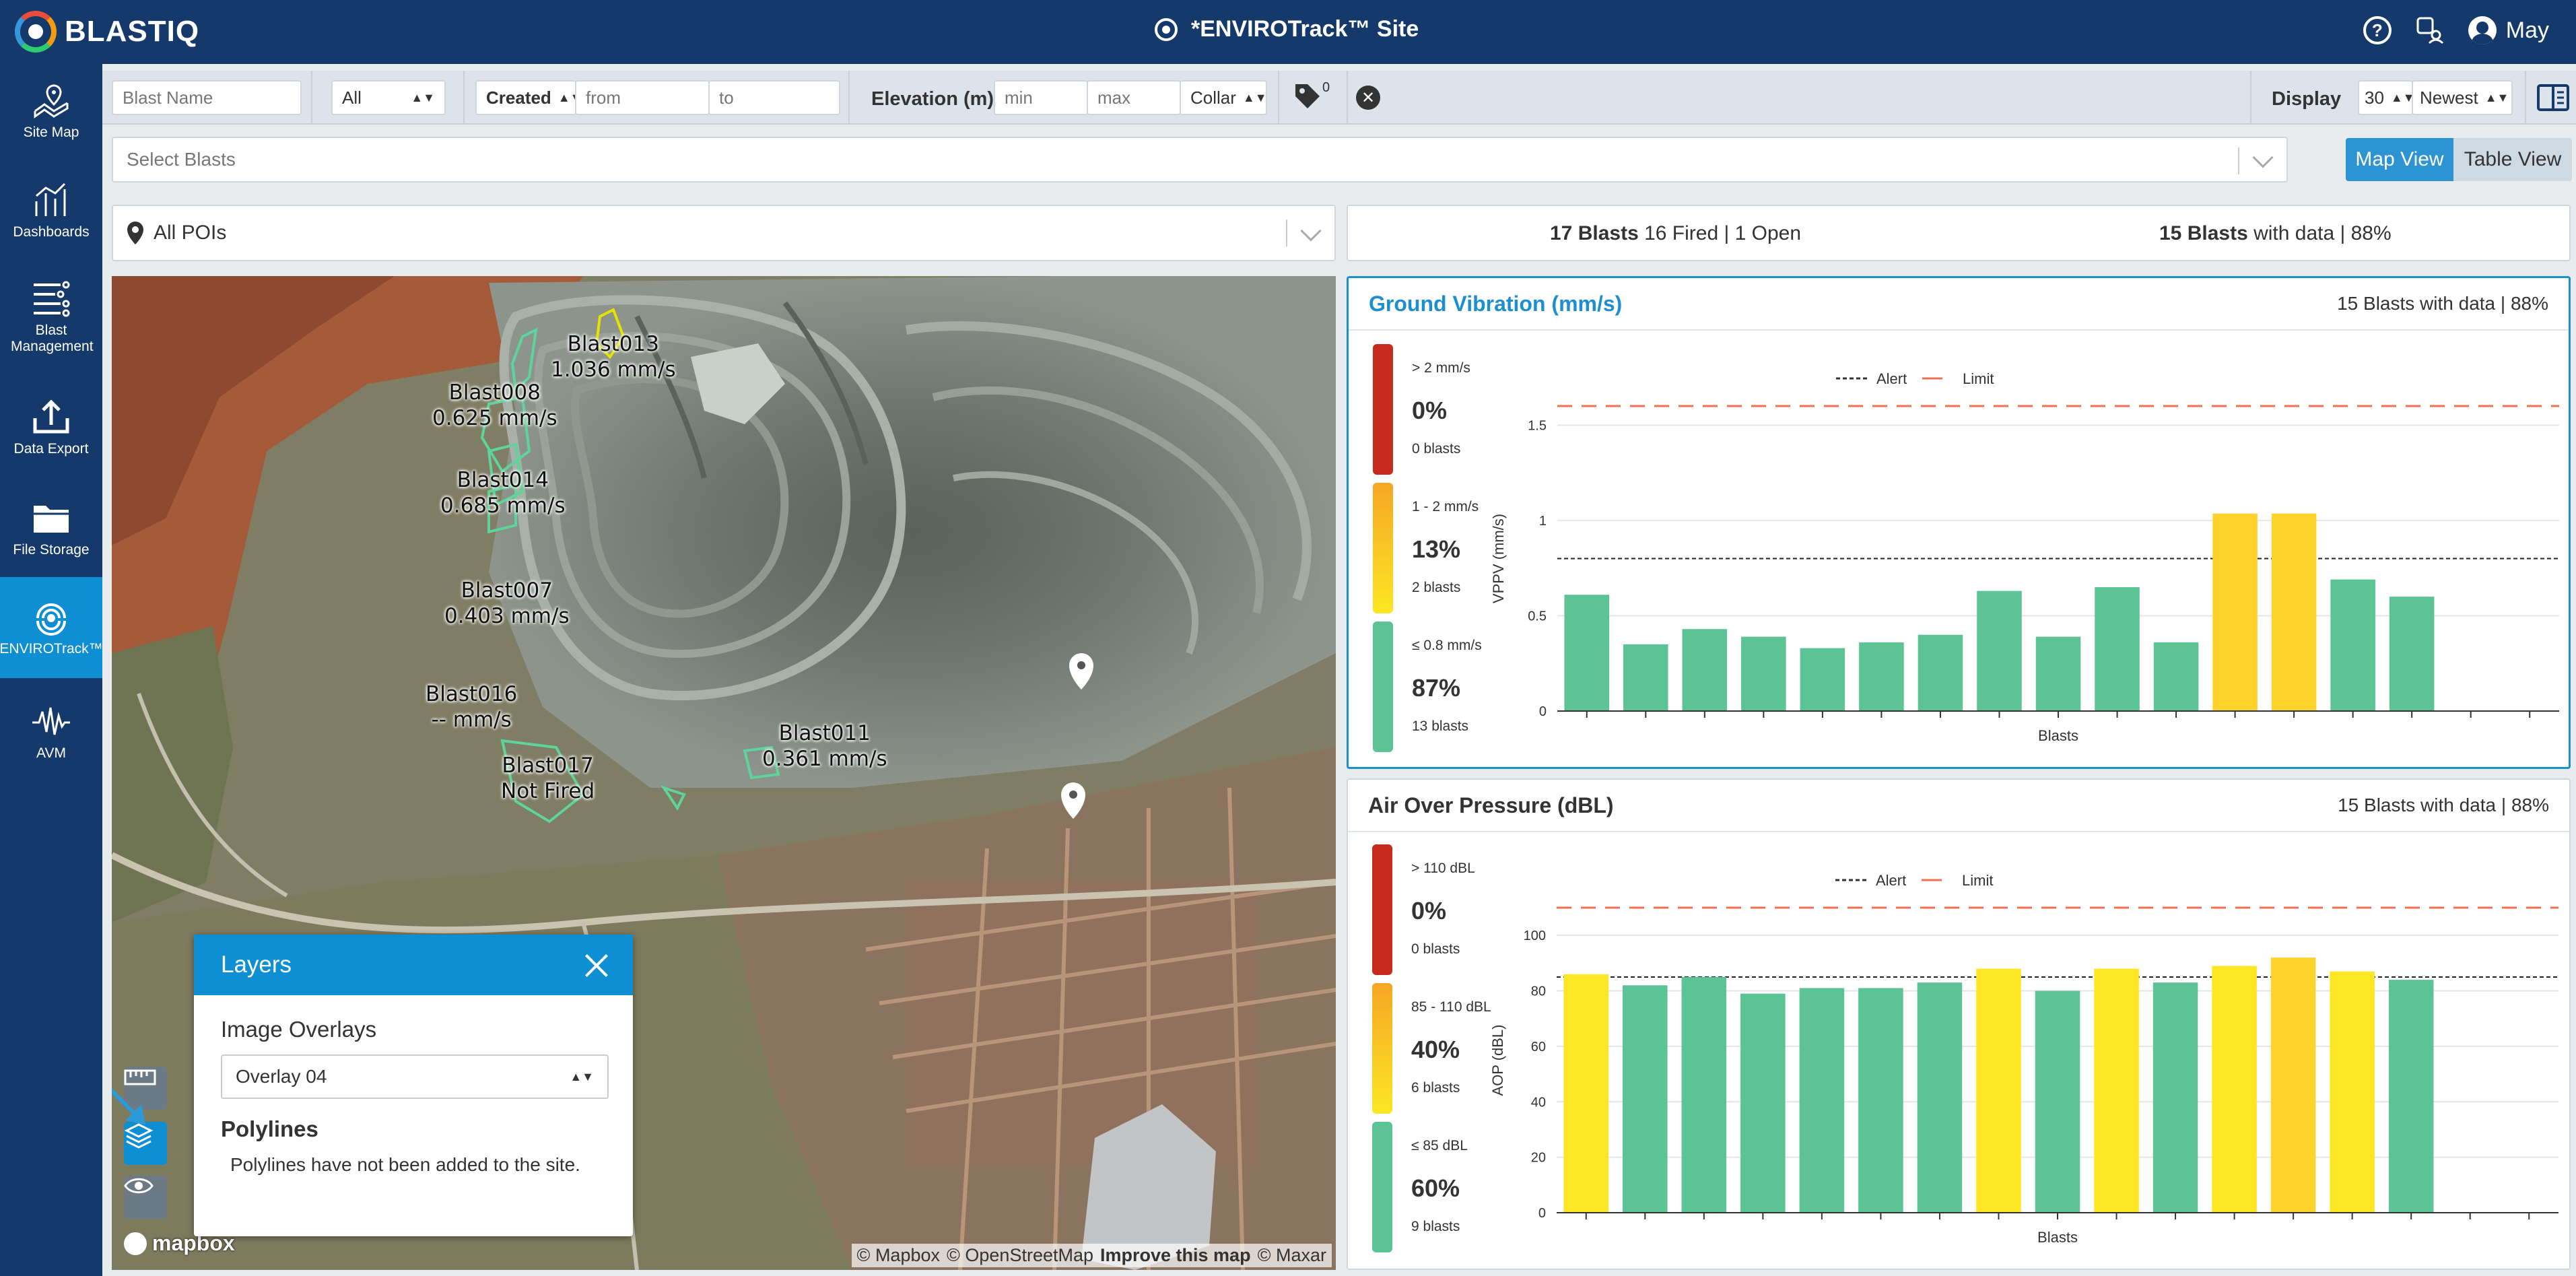 Image resolution: width=2576 pixels, height=1276 pixels. I want to click on map-view-button: Map View, so click(2399, 159).